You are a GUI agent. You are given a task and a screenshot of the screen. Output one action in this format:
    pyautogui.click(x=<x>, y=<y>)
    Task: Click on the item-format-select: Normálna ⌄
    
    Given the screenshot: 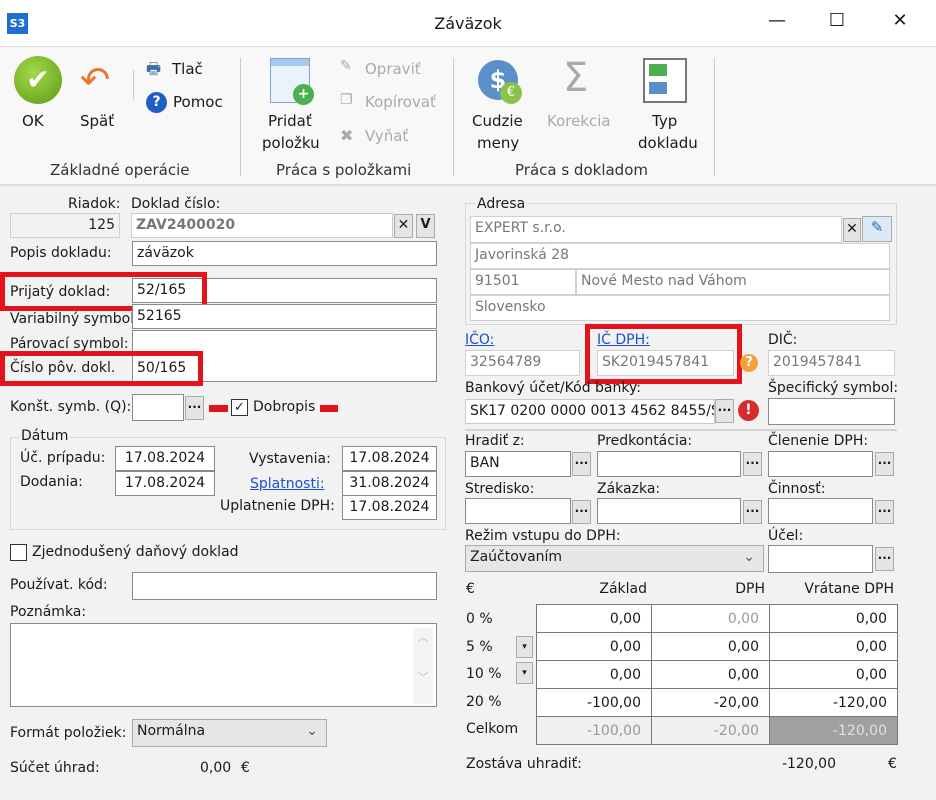 What is the action you would take?
    pyautogui.click(x=229, y=733)
    